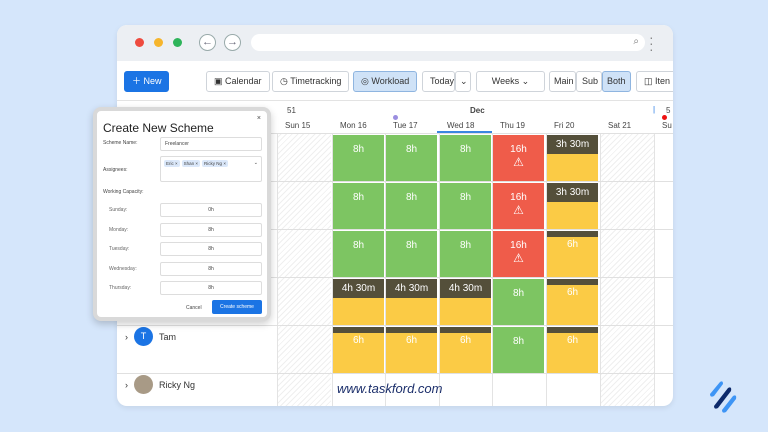 The width and height of the screenshot is (768, 432). I want to click on new-button: ＋ New, so click(146, 81).